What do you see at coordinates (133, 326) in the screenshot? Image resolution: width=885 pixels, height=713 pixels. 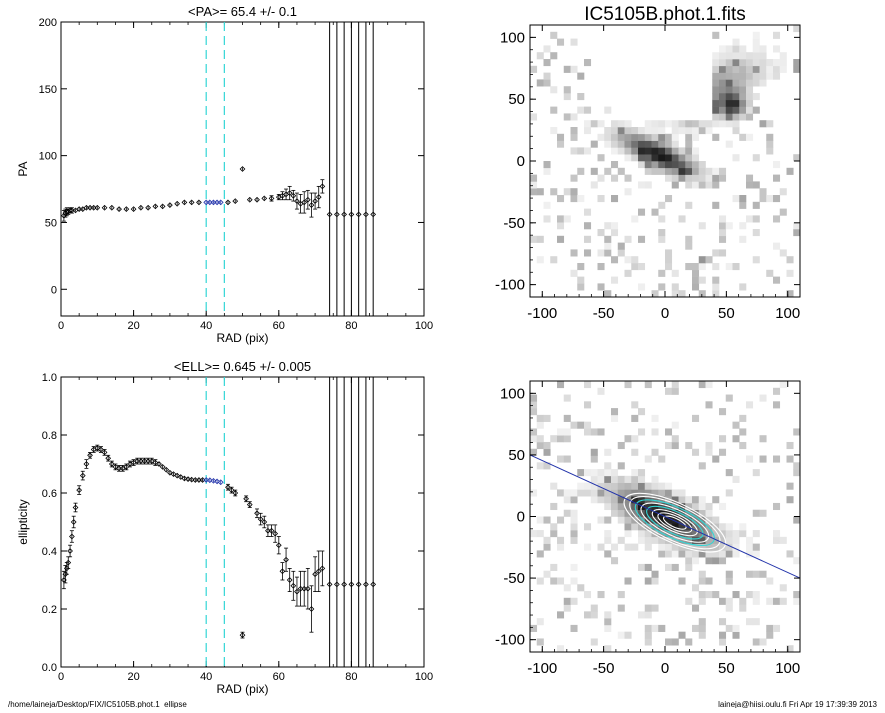 I see `pa-xtick-label: 20` at bounding box center [133, 326].